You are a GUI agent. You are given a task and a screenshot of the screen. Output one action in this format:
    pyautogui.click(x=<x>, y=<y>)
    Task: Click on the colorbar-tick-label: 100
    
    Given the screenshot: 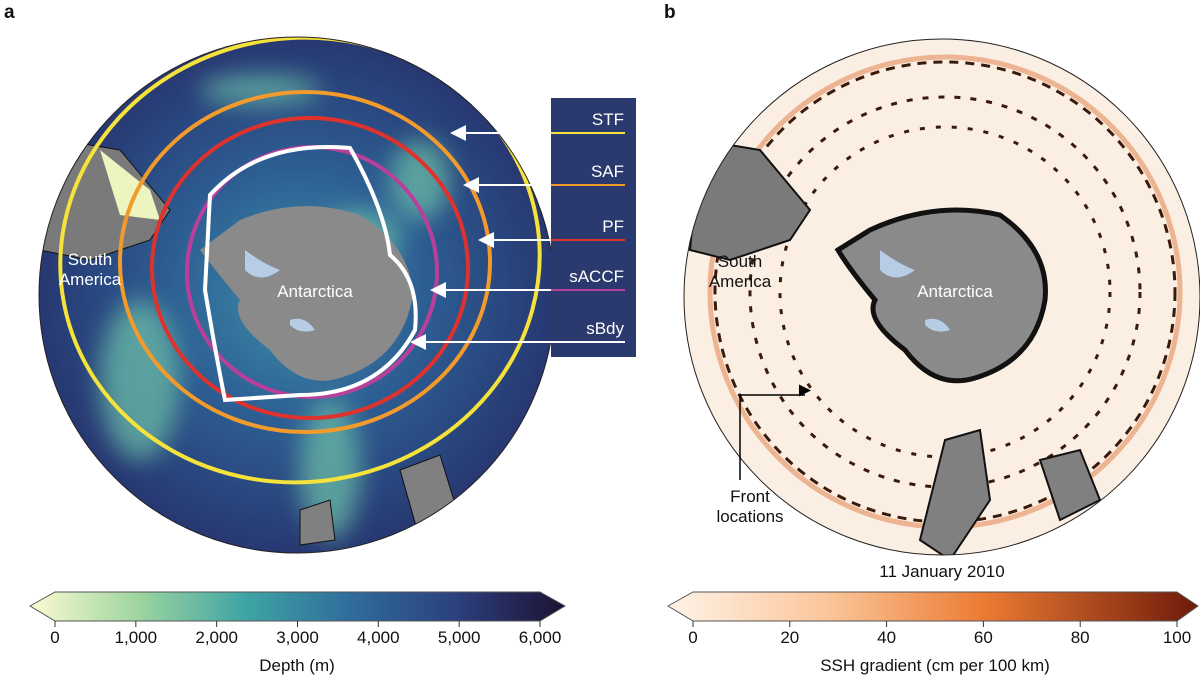 What is the action you would take?
    pyautogui.click(x=1177, y=637)
    